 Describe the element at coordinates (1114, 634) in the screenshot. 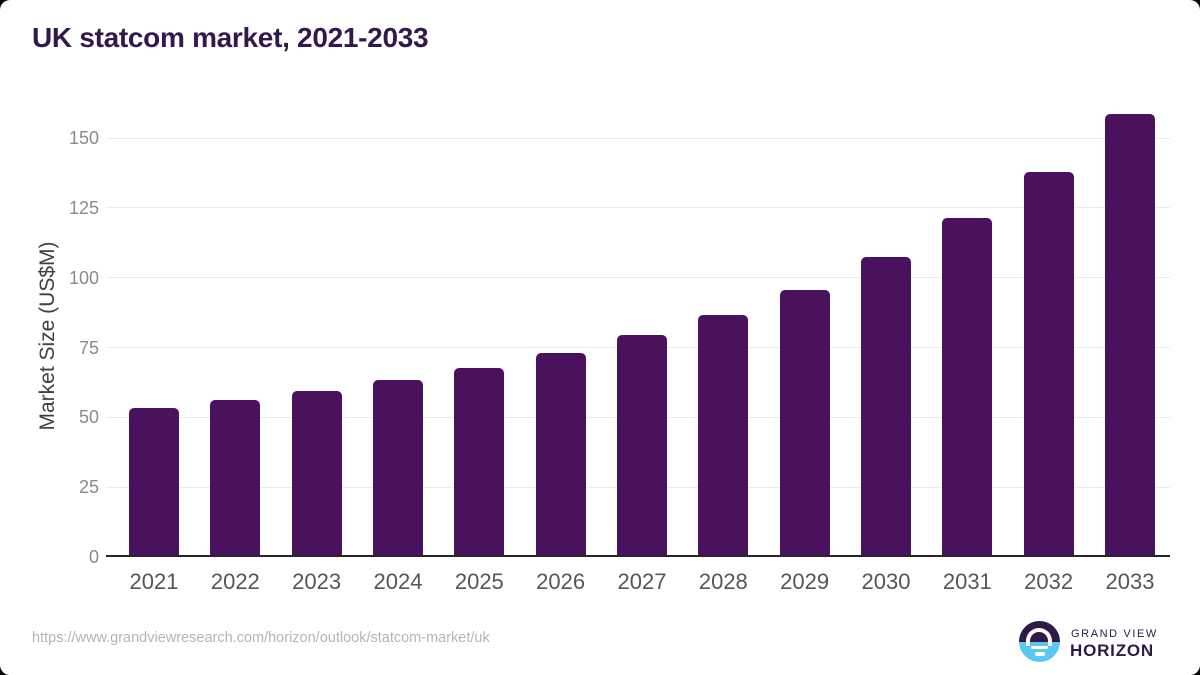

I see `logo-text-grand-view: GRAND VIEW` at that location.